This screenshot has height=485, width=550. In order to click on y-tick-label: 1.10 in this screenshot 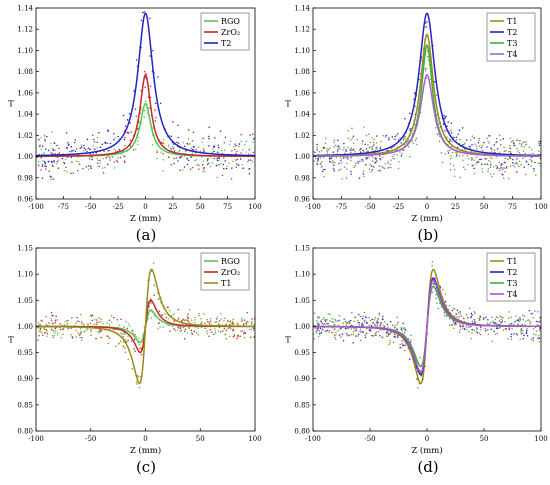, I will do `click(302, 275)`.